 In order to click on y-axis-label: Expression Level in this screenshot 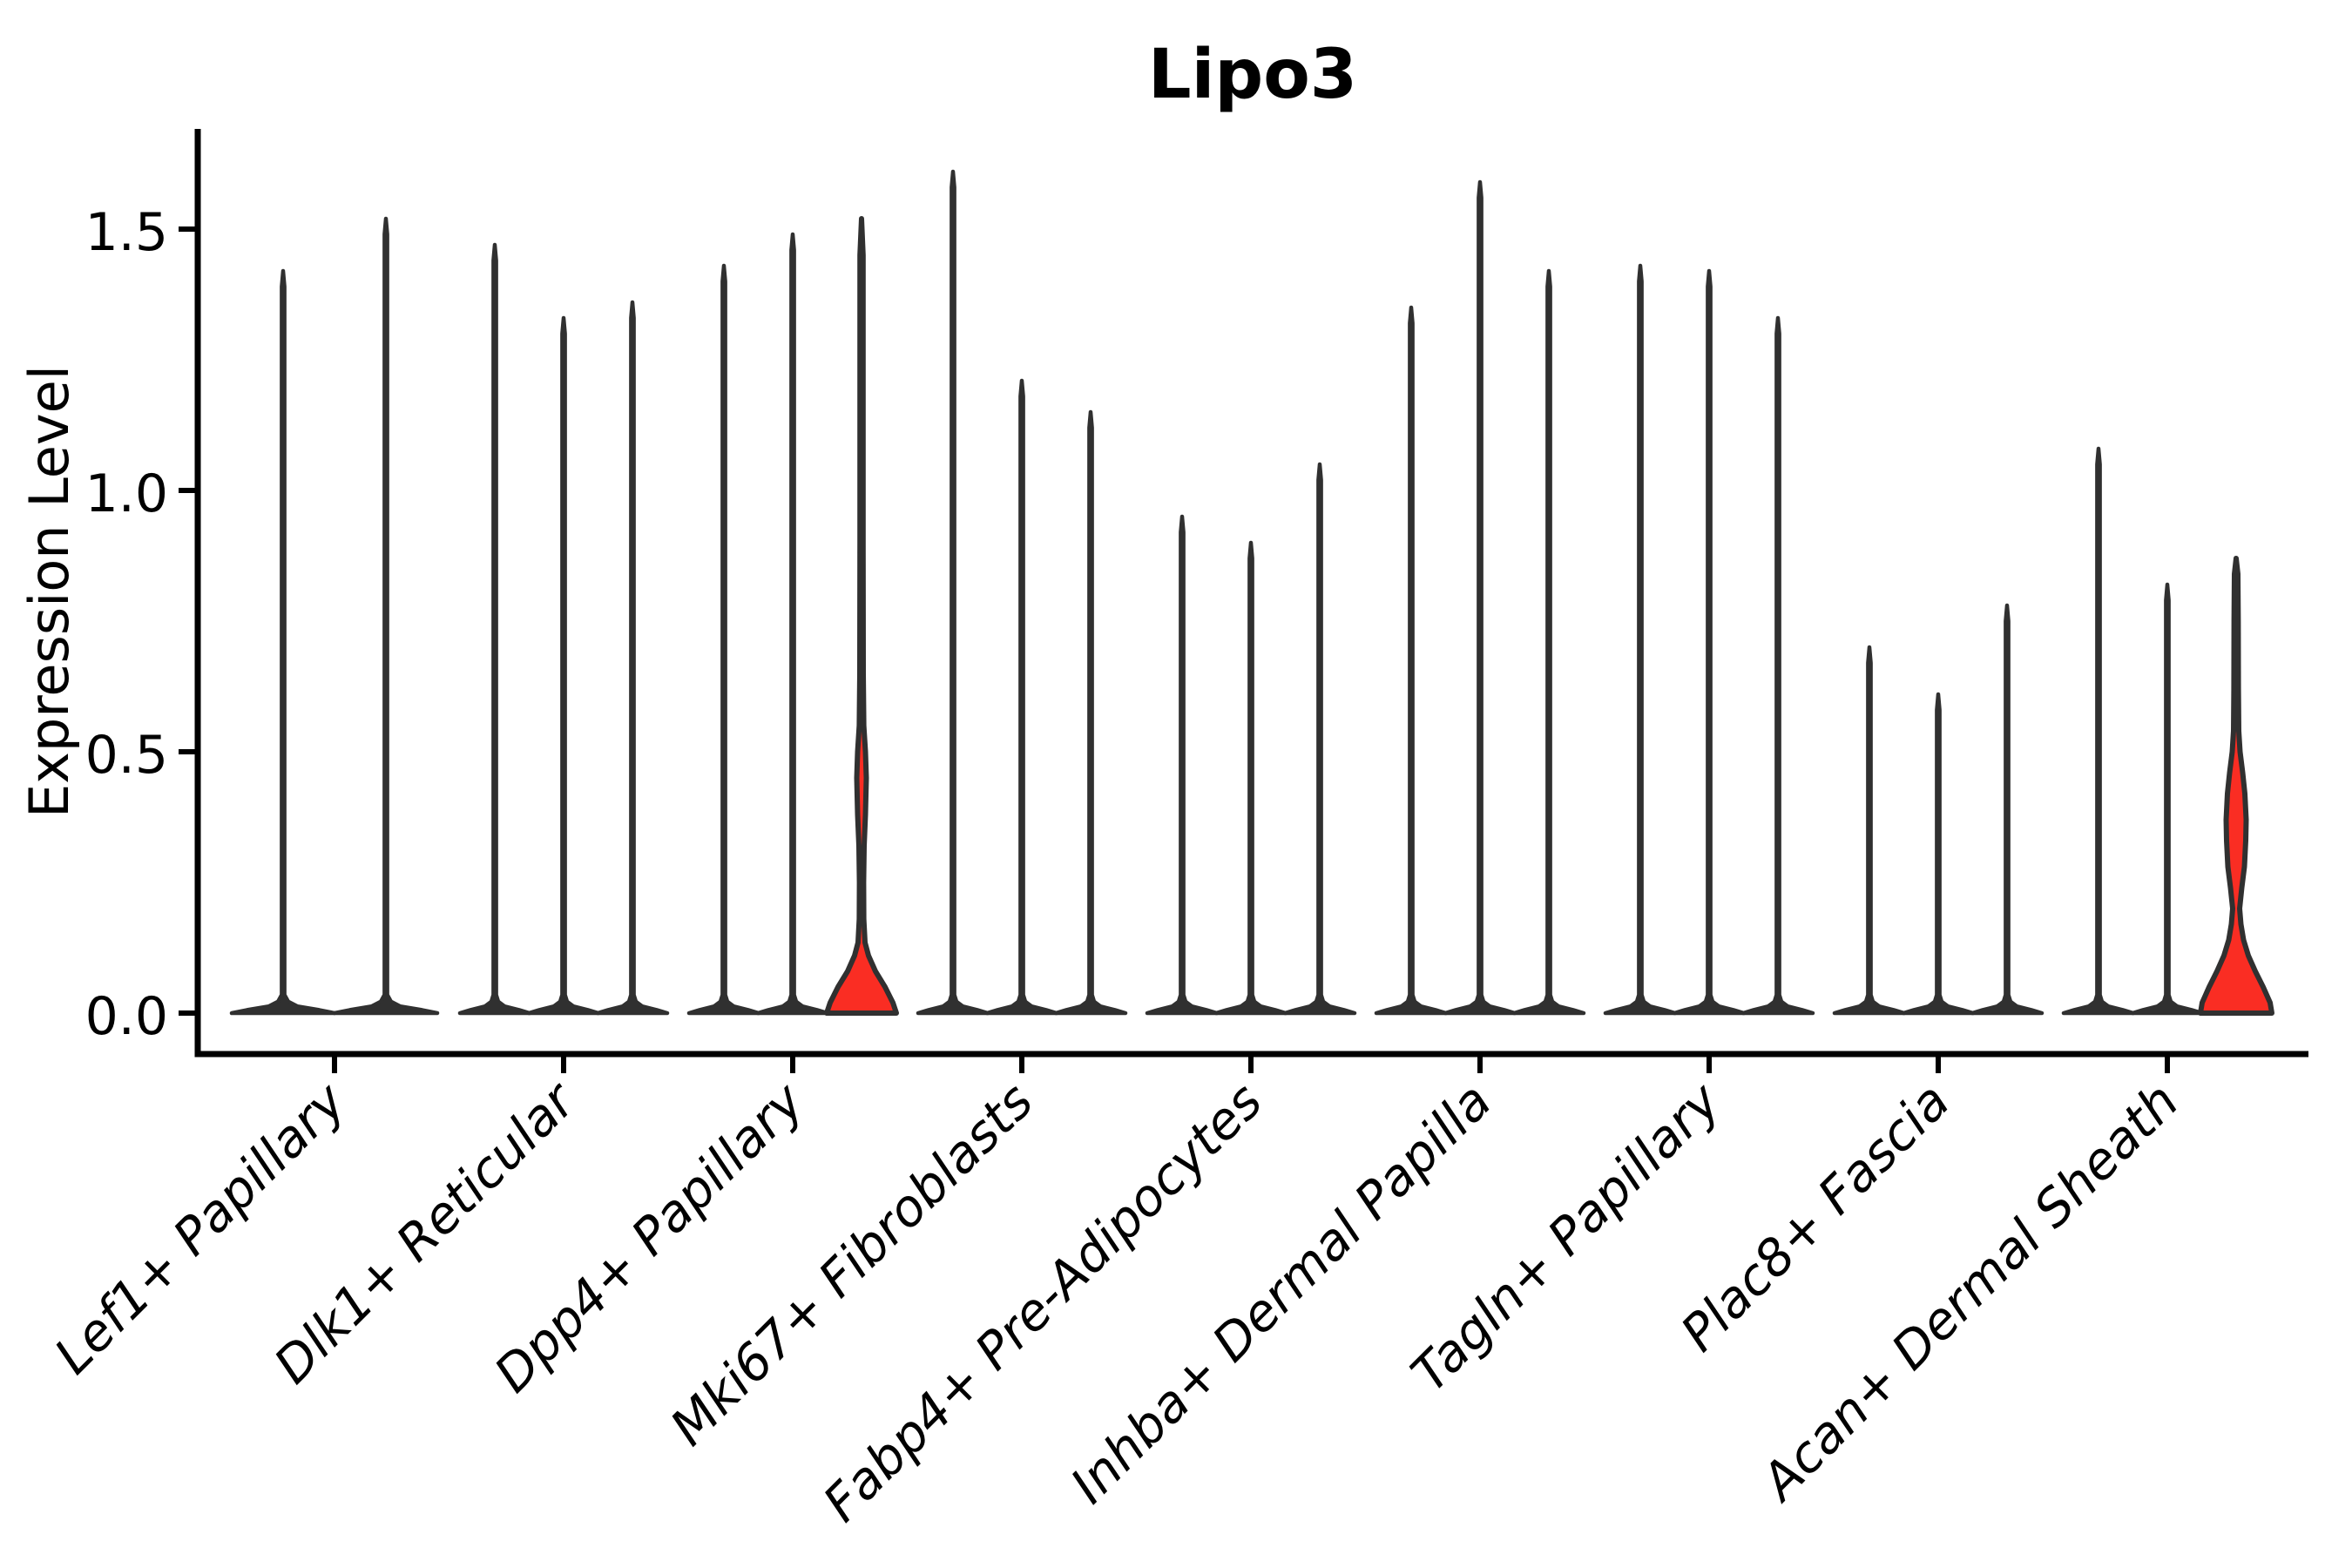, I will do `click(49, 591)`.